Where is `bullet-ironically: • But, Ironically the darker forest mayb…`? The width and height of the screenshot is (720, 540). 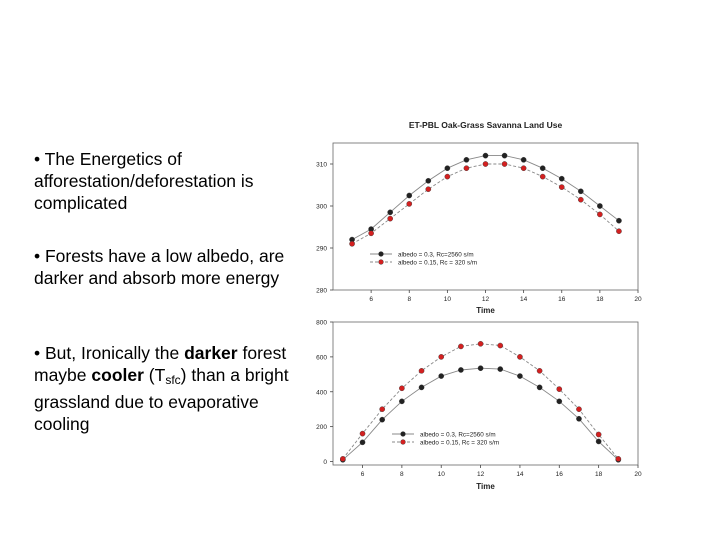 bullet-ironically: • But, Ironically the darker forest mayb… is located at coordinates (161, 388).